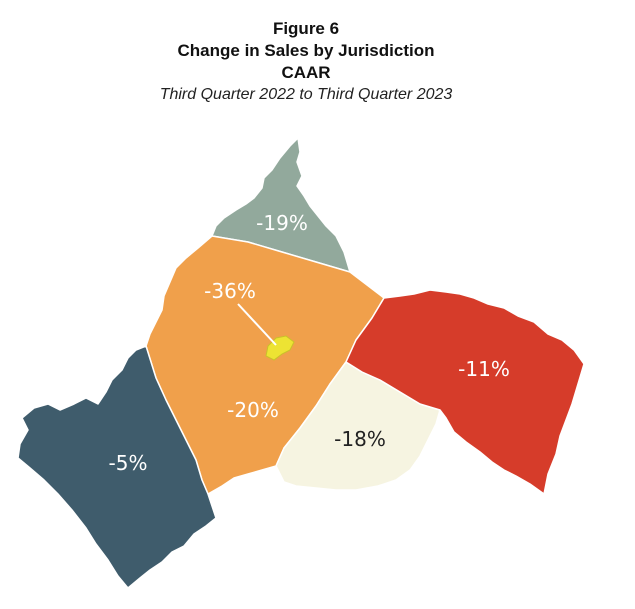 The image size is (635, 609). Describe the element at coordinates (128, 463) in the screenshot. I see `label-southwest: -5%` at that location.